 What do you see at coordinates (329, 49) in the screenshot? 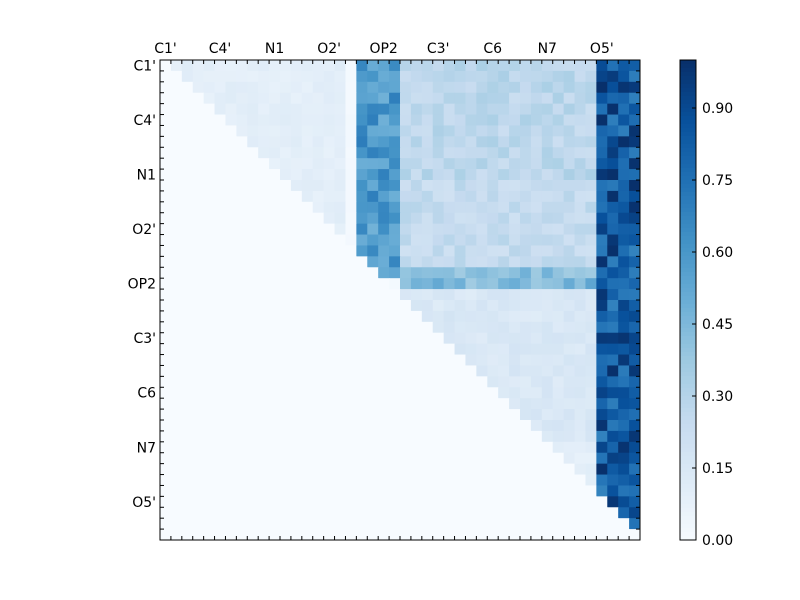
I see `x-tick-label: O2'` at bounding box center [329, 49].